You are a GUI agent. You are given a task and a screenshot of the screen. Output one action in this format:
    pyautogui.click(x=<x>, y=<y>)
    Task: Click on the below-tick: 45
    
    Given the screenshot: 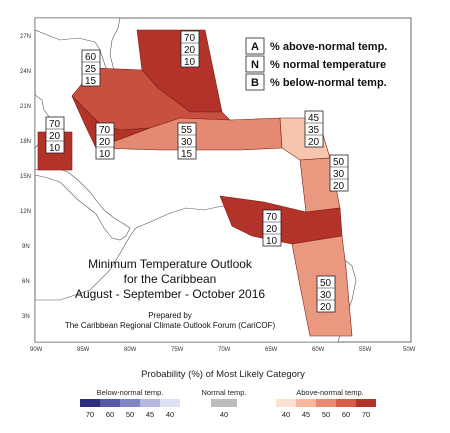 What is the action you would take?
    pyautogui.click(x=150, y=414)
    